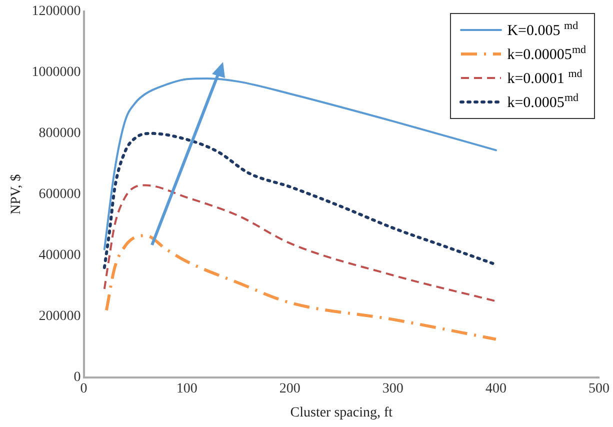 The height and width of the screenshot is (427, 613). Describe the element at coordinates (495, 388) in the screenshot. I see `x-tick-label: 400` at that location.